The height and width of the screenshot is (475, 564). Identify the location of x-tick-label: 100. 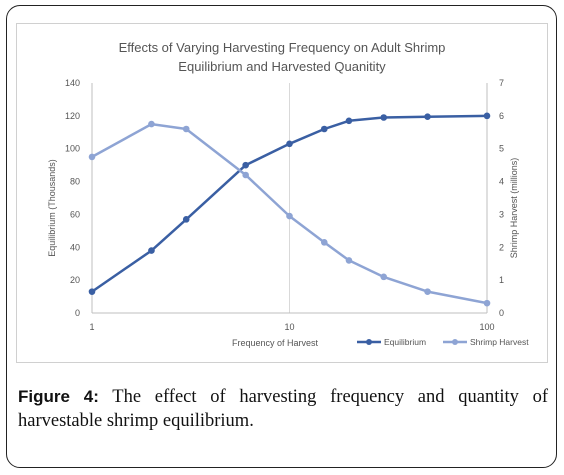
(486, 327).